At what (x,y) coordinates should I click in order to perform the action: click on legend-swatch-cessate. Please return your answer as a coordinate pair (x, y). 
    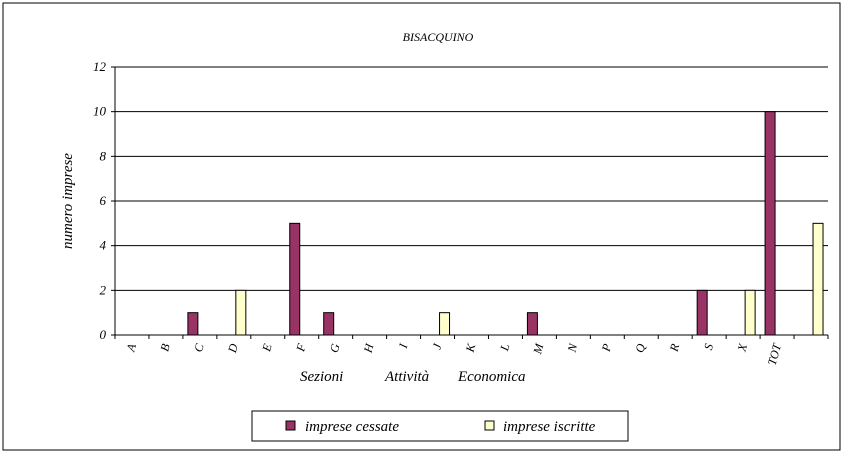
    Looking at the image, I should click on (290, 425).